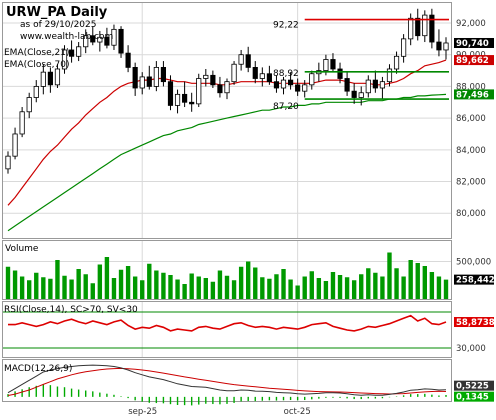  I want to click on volume-label: Volume, so click(22, 249).